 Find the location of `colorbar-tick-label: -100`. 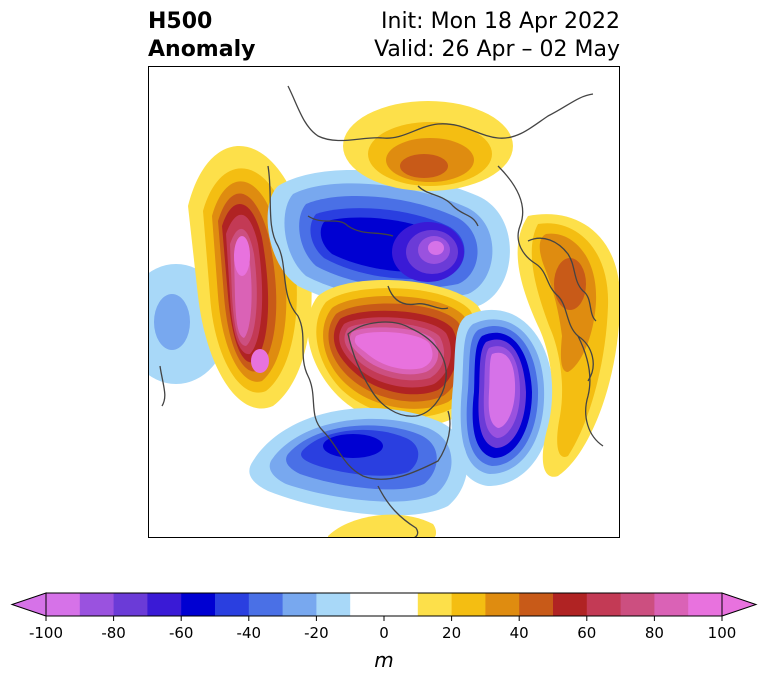

colorbar-tick-label: -100 is located at coordinates (46, 633).